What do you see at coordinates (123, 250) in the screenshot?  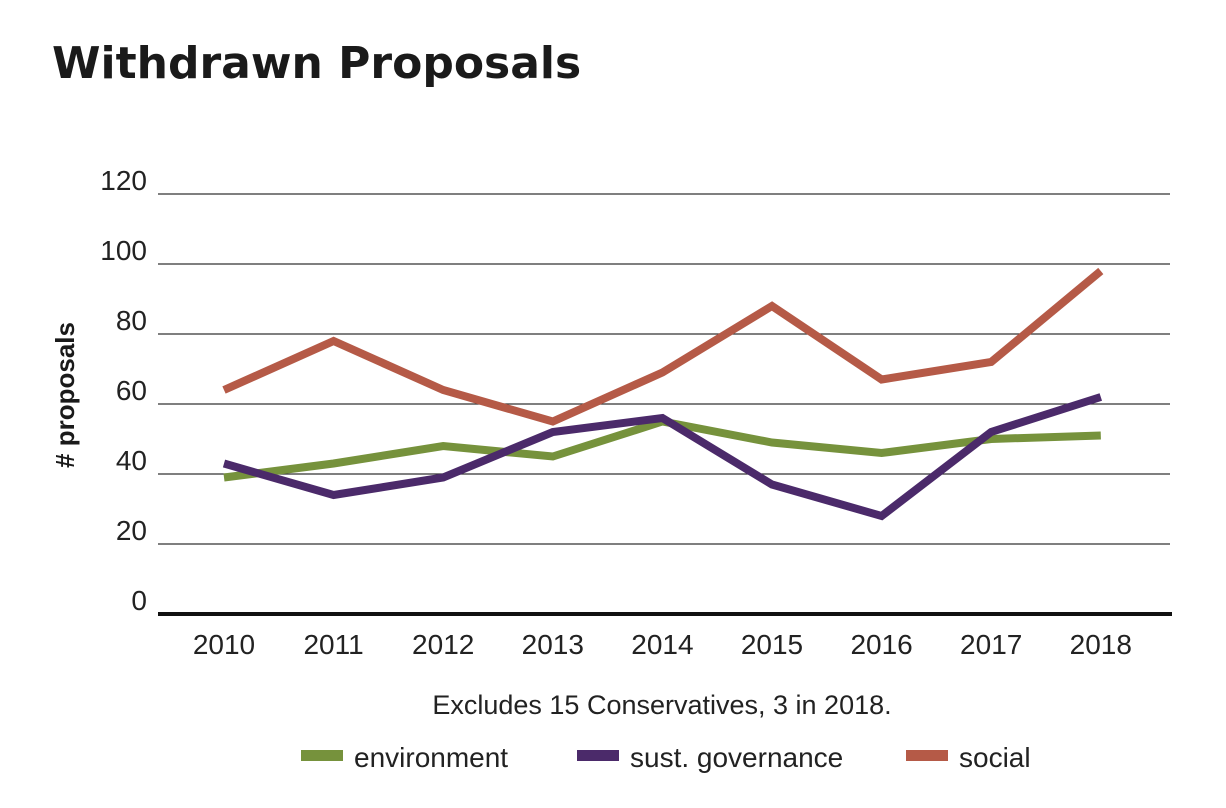 I see `y-tick-label: 100` at bounding box center [123, 250].